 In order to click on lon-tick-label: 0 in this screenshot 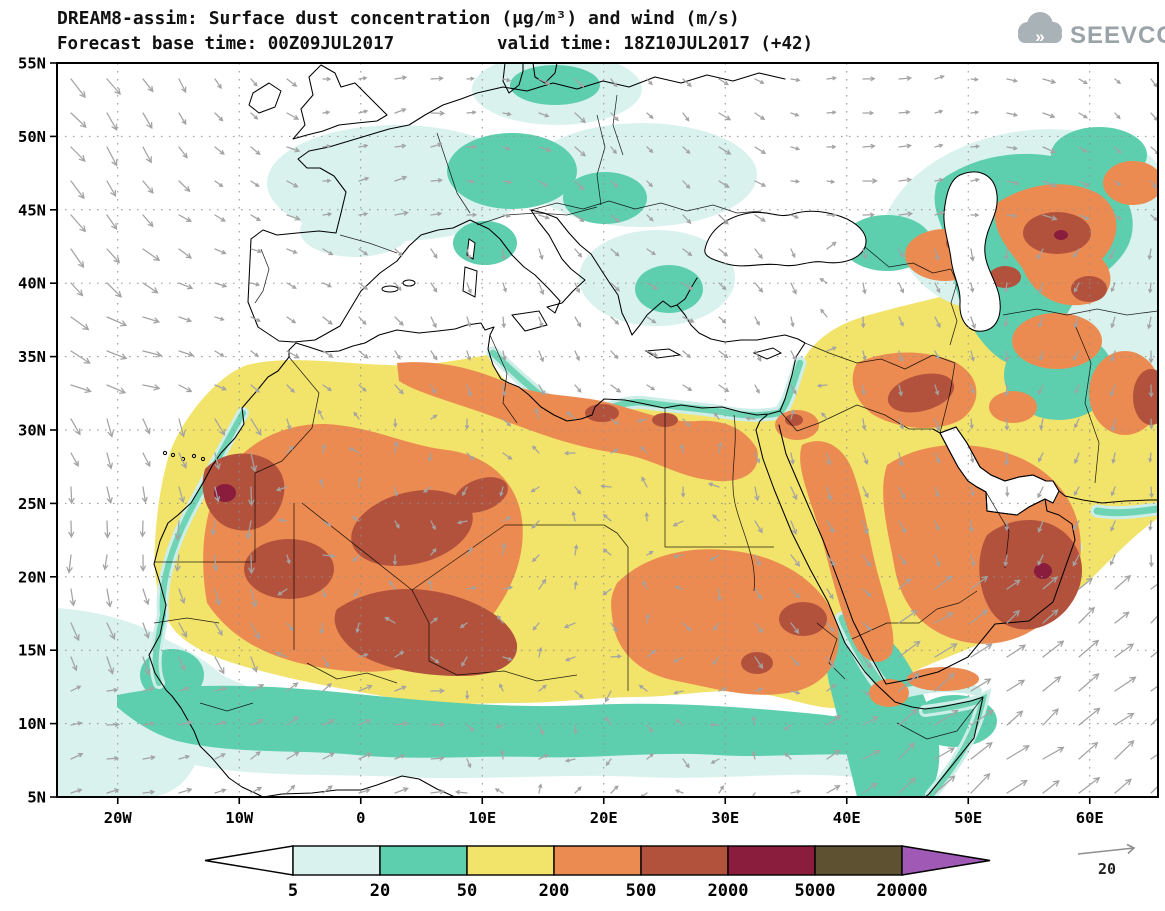, I will do `click(360, 818)`.